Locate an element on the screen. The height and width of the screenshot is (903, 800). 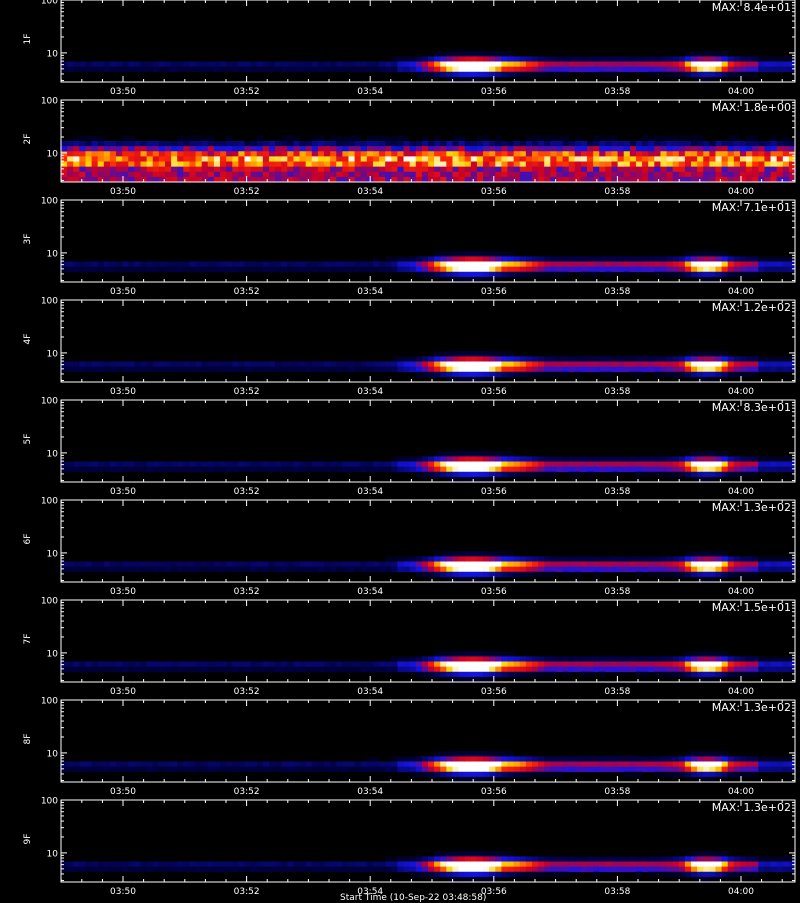
heatmap-cells is located at coordinates (428, 666).